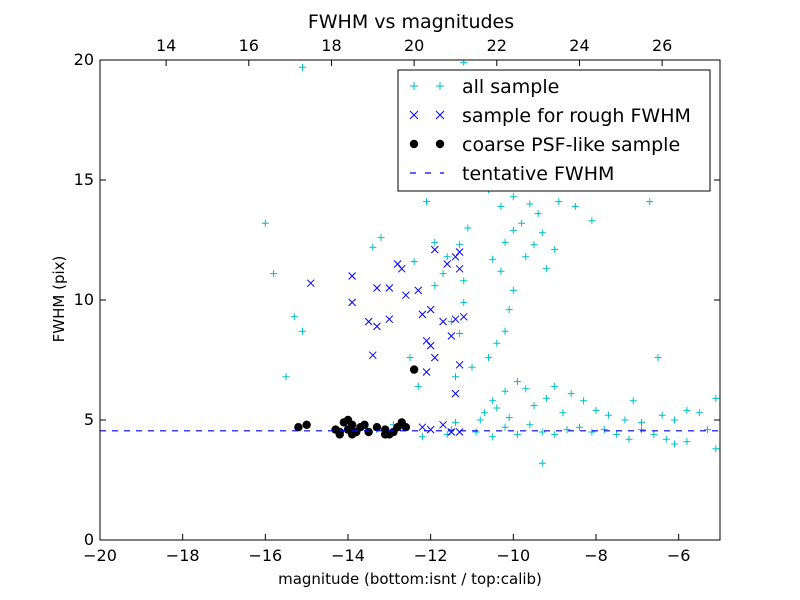  Describe the element at coordinates (348, 555) in the screenshot. I see `x-tick-label: −14` at that location.